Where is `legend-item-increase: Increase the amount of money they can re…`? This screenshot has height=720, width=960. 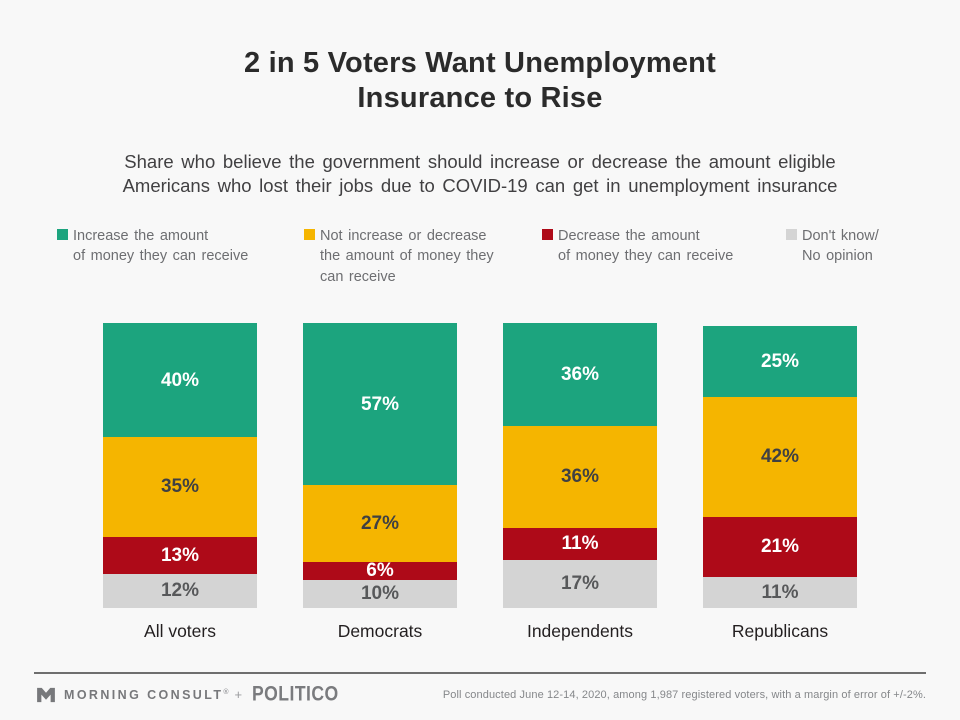
legend-item-increase: Increase the amount of money they can re… is located at coordinates (159, 246).